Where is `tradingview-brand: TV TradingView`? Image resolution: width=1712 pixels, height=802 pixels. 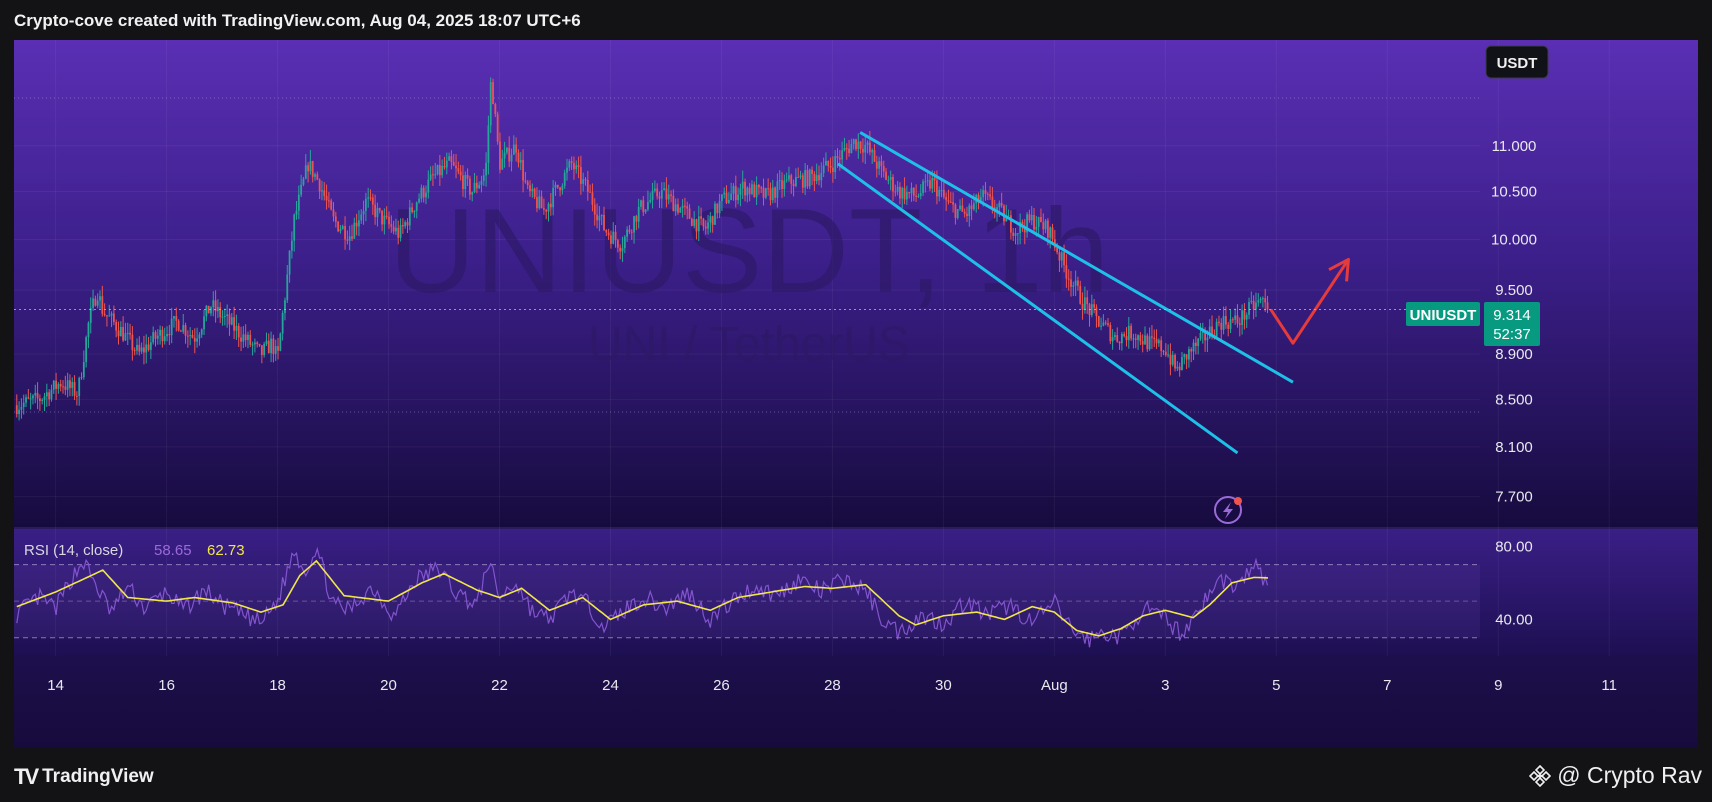
tradingview-brand: TV TradingView is located at coordinates (84, 777).